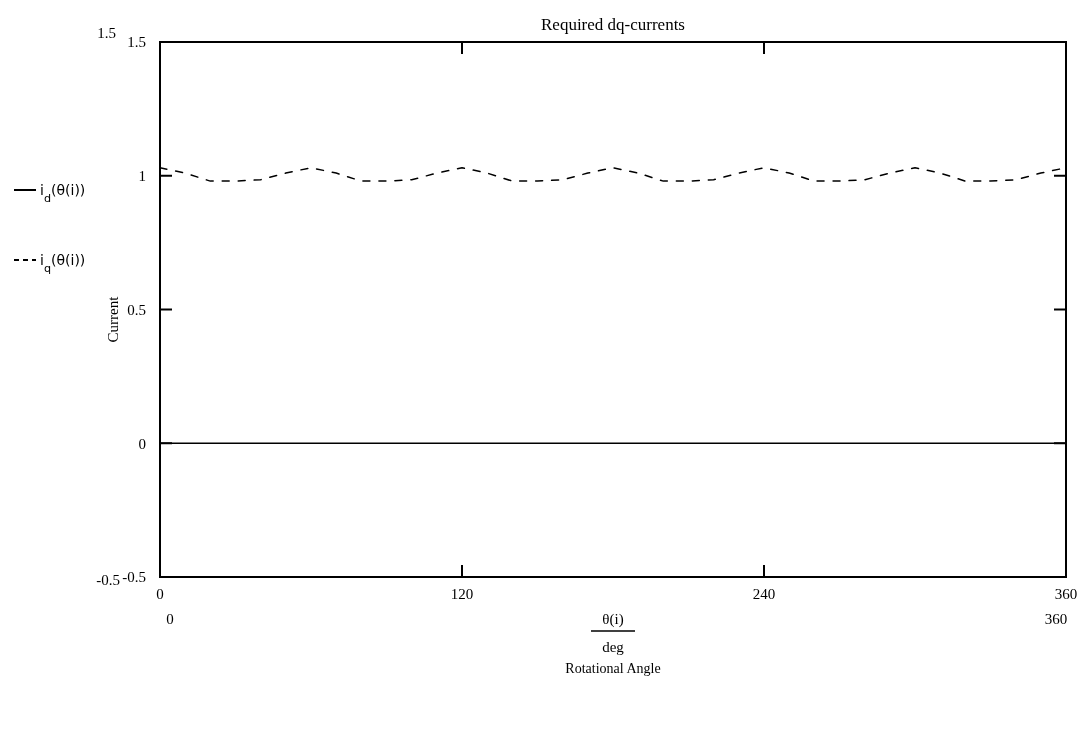 The image size is (1091, 731). I want to click on text: θ(i), so click(613, 619).